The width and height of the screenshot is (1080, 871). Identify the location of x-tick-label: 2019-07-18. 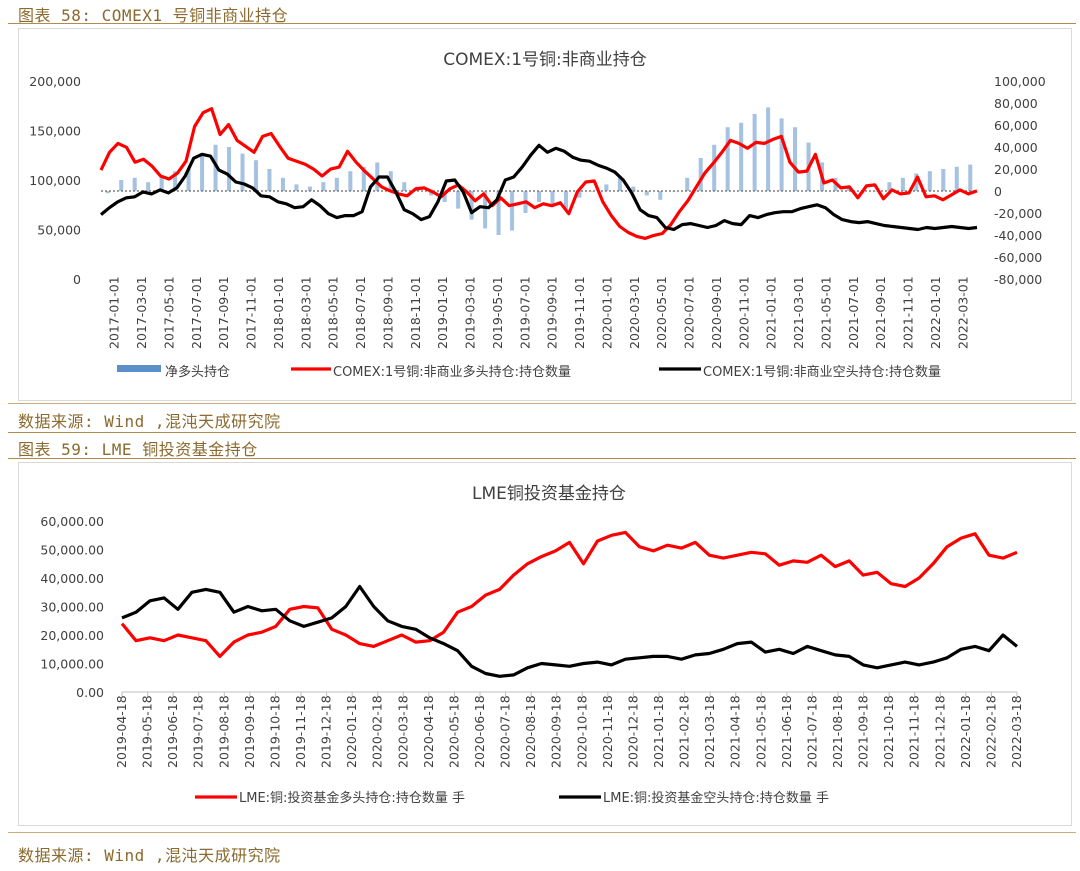
(198, 731).